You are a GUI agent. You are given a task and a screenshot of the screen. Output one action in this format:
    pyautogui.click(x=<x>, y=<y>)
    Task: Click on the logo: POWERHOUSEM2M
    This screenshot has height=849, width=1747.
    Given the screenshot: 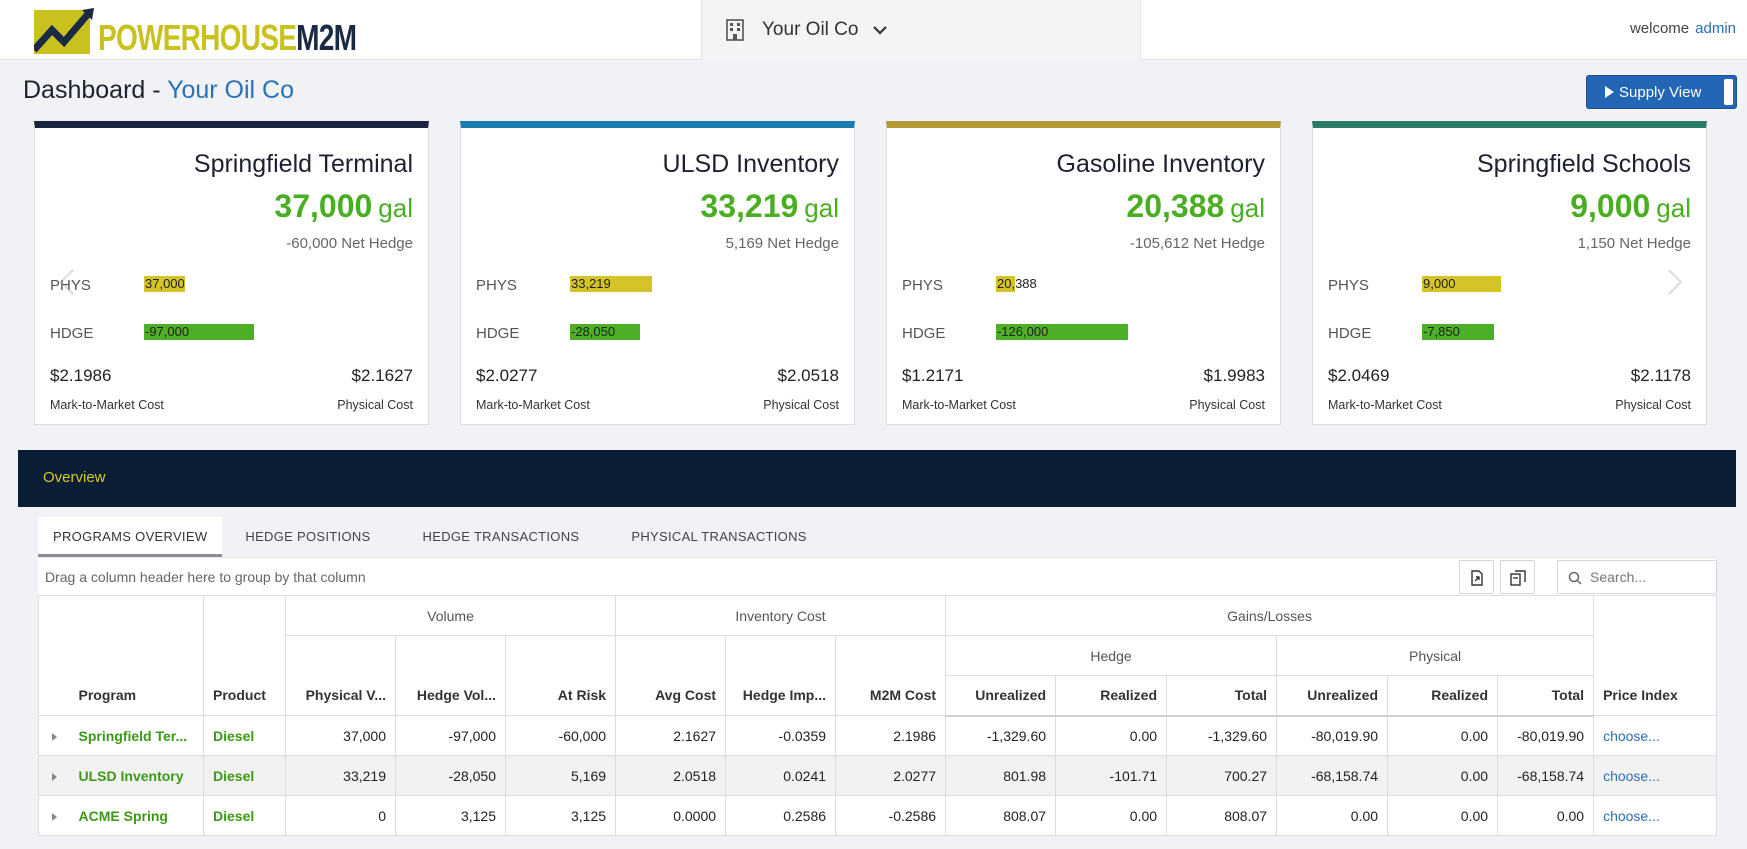 What is the action you would take?
    pyautogui.click(x=195, y=31)
    